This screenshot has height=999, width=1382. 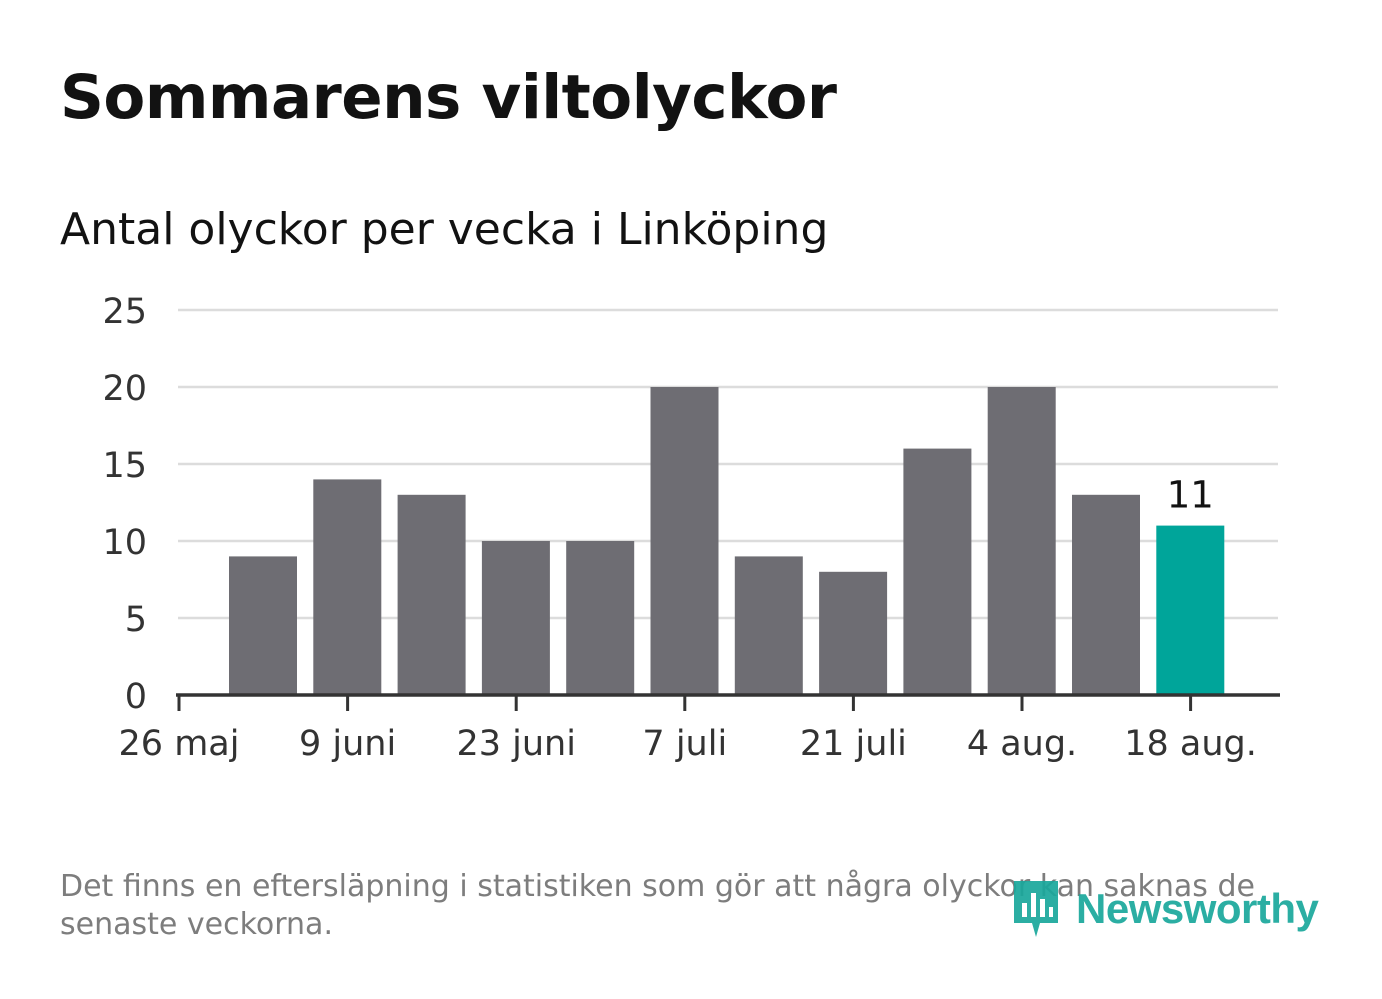 What do you see at coordinates (1190, 610) in the screenshot?
I see `bar-highlight` at bounding box center [1190, 610].